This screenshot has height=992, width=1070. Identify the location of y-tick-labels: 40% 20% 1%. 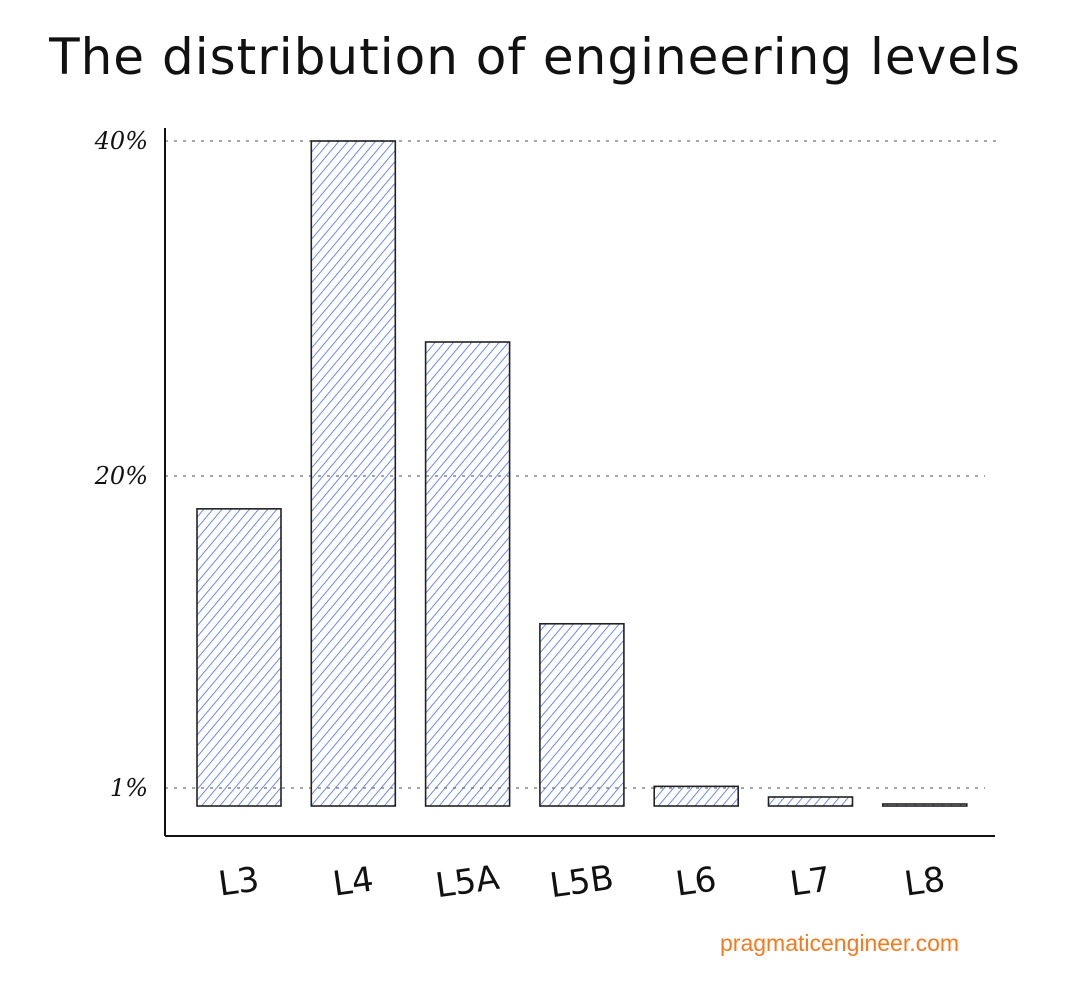
(121, 464).